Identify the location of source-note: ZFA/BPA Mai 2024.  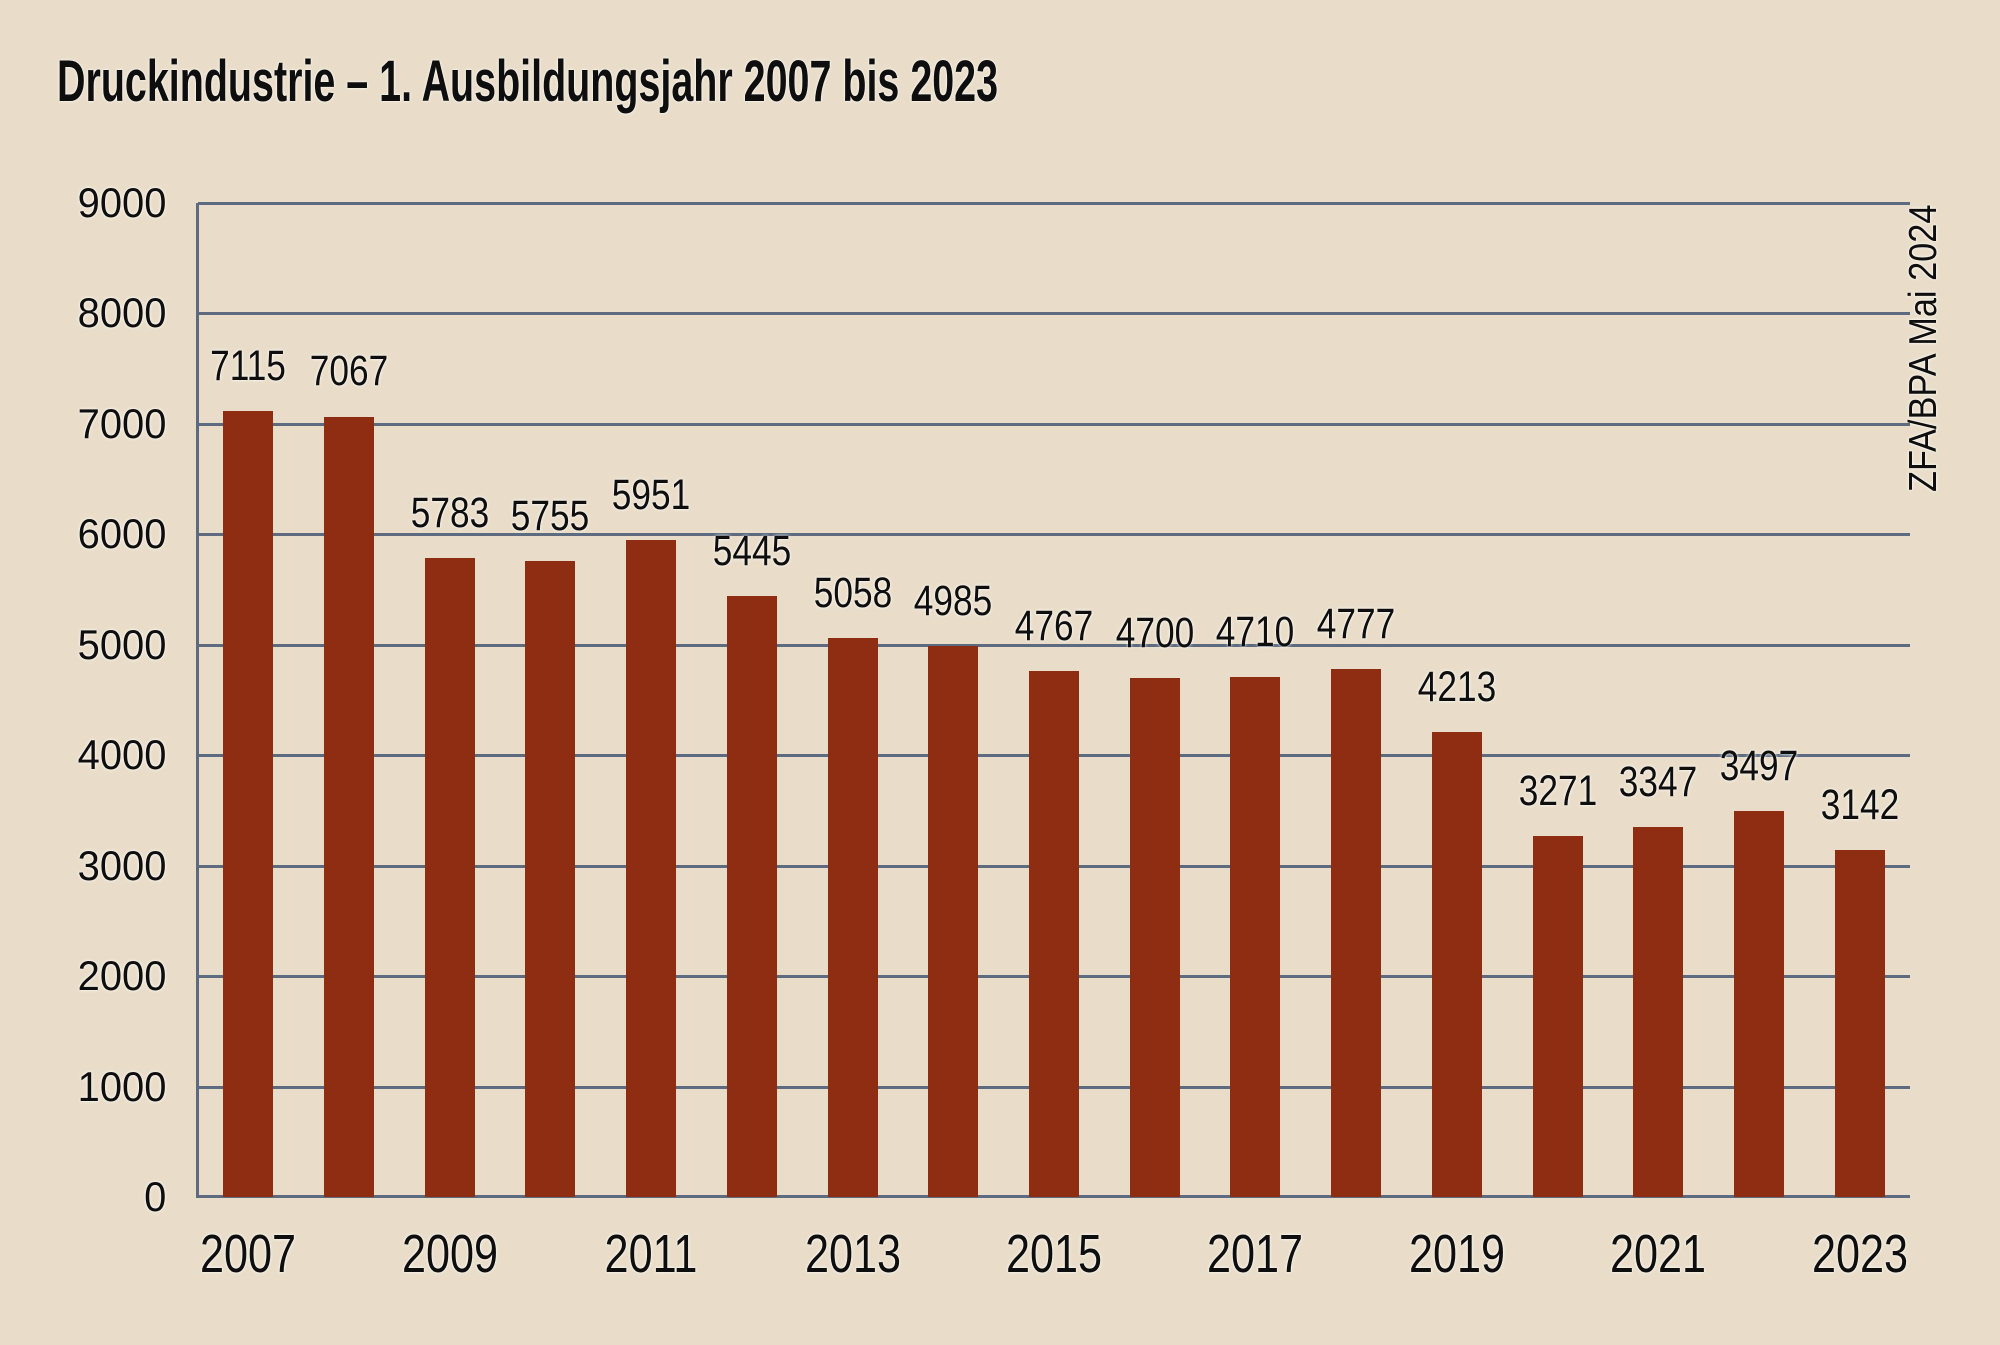
(1924, 342).